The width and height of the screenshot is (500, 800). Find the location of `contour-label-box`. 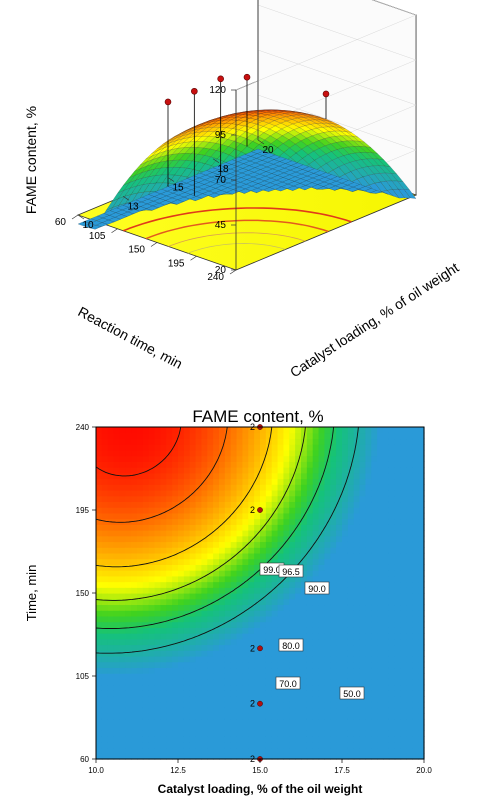

contour-label-box is located at coordinates (317, 588).